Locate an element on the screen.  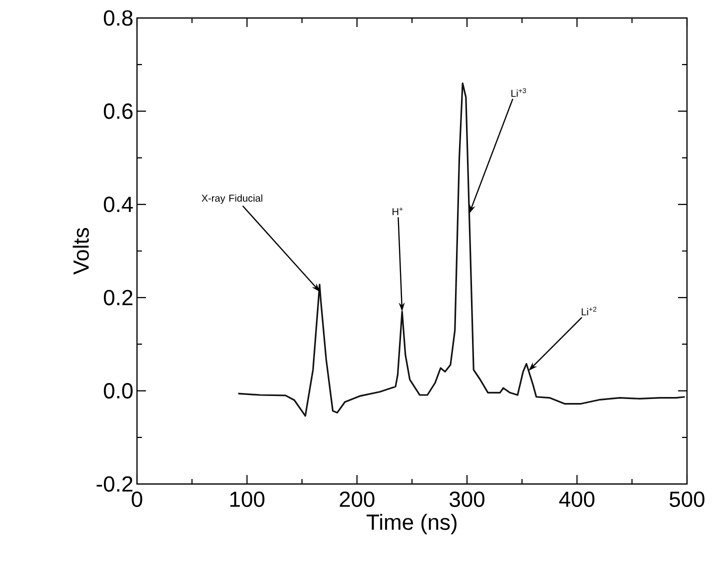
x-tick-label: 100 is located at coordinates (247, 499).